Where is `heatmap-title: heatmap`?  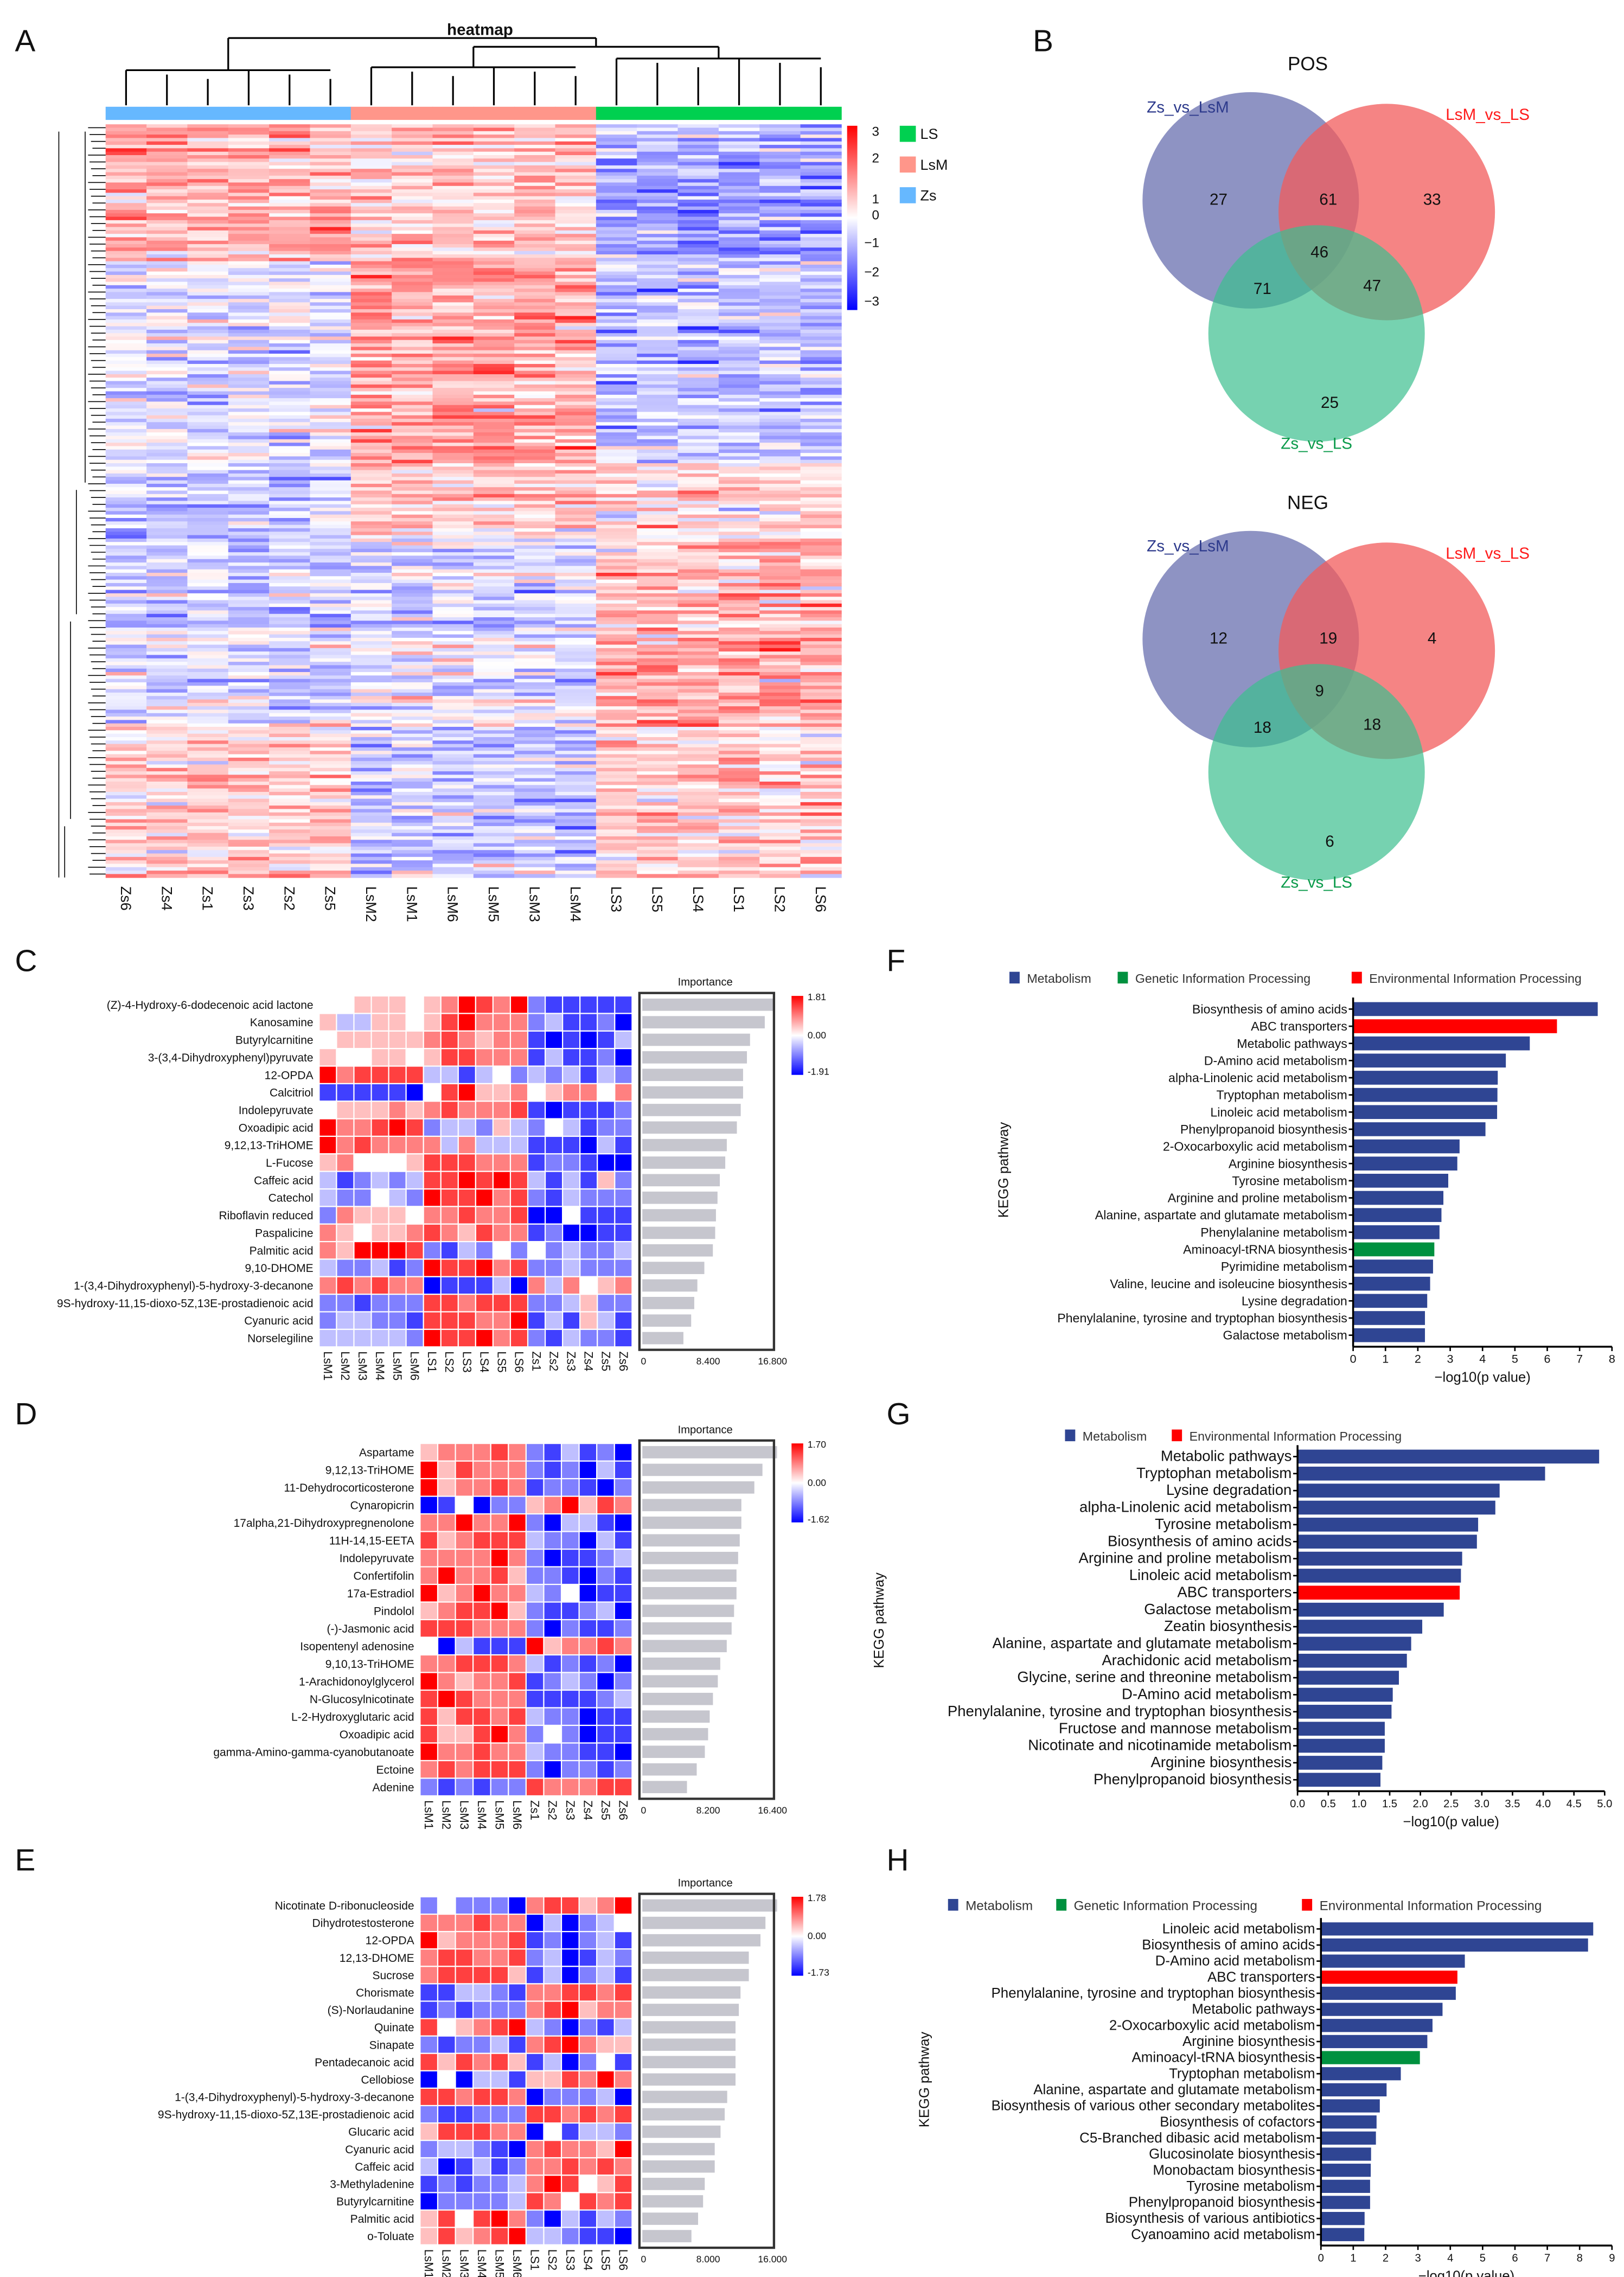
heatmap-title: heatmap is located at coordinates (480, 30).